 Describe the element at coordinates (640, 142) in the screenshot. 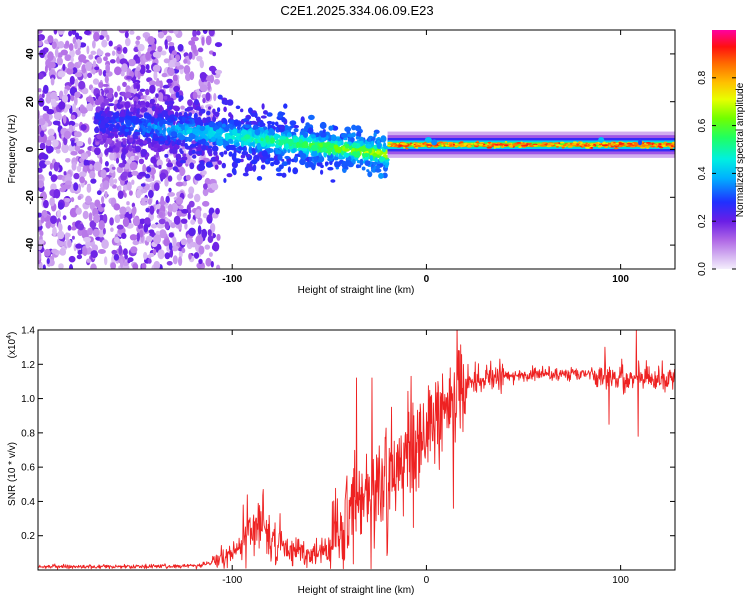

I see `spectrogram-blob` at that location.